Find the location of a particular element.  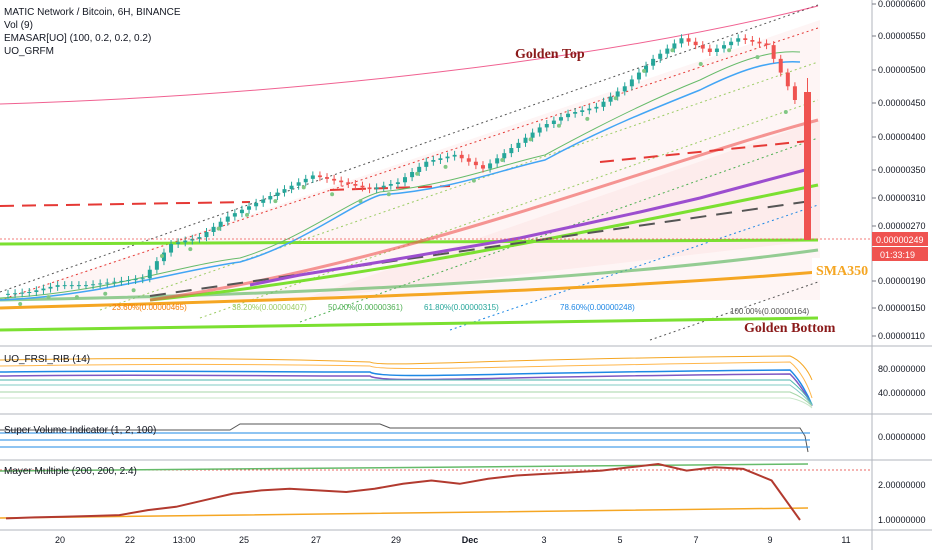

last-price-value: 0.00000249 is located at coordinates (900, 240).